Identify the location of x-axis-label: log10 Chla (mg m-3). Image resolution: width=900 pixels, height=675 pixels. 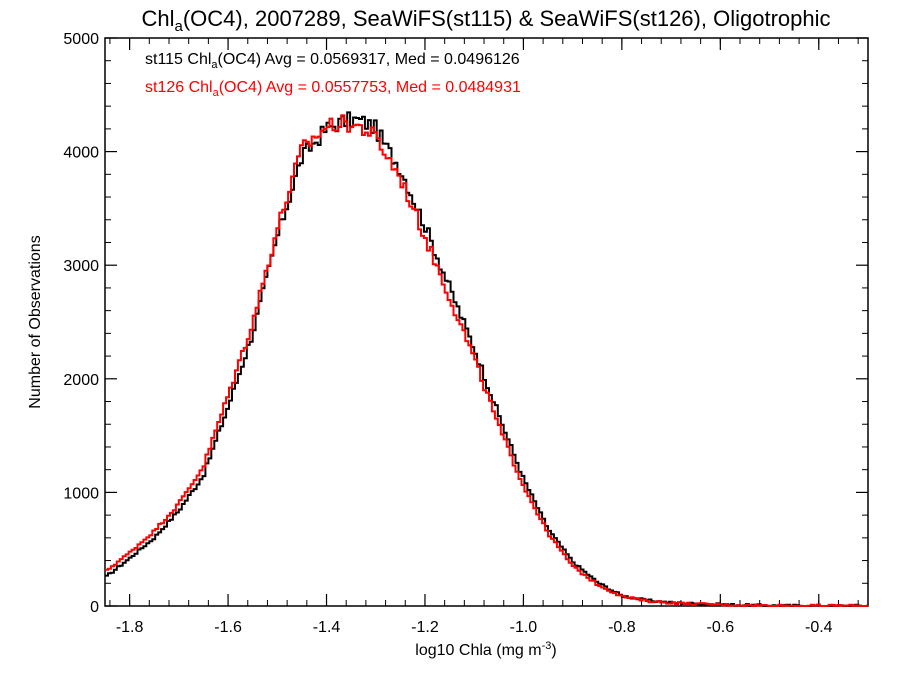
(485, 649).